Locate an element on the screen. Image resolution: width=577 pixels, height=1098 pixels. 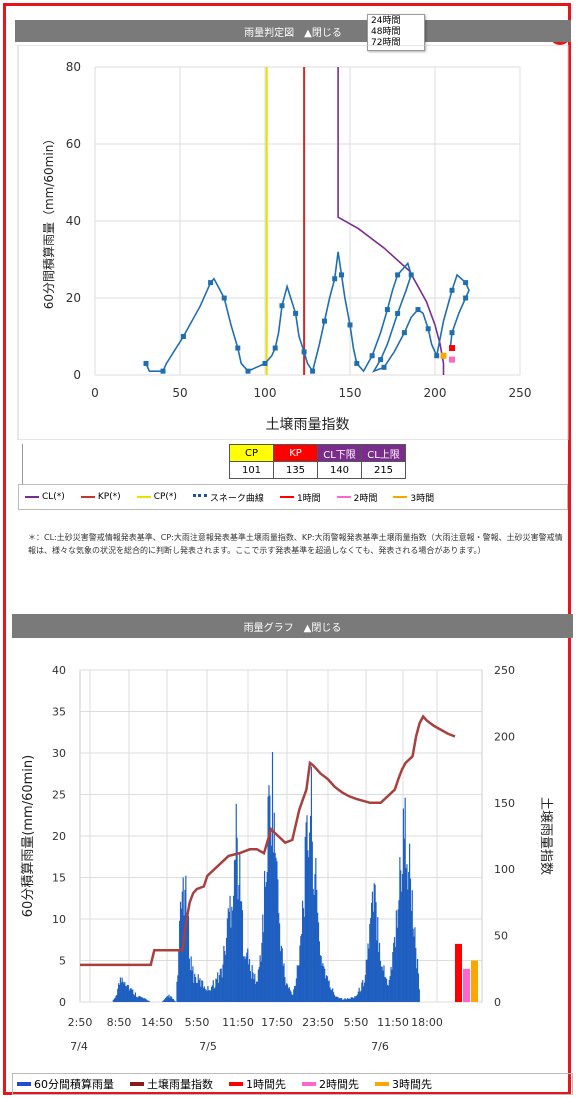
forecast-point is located at coordinates (452, 348).